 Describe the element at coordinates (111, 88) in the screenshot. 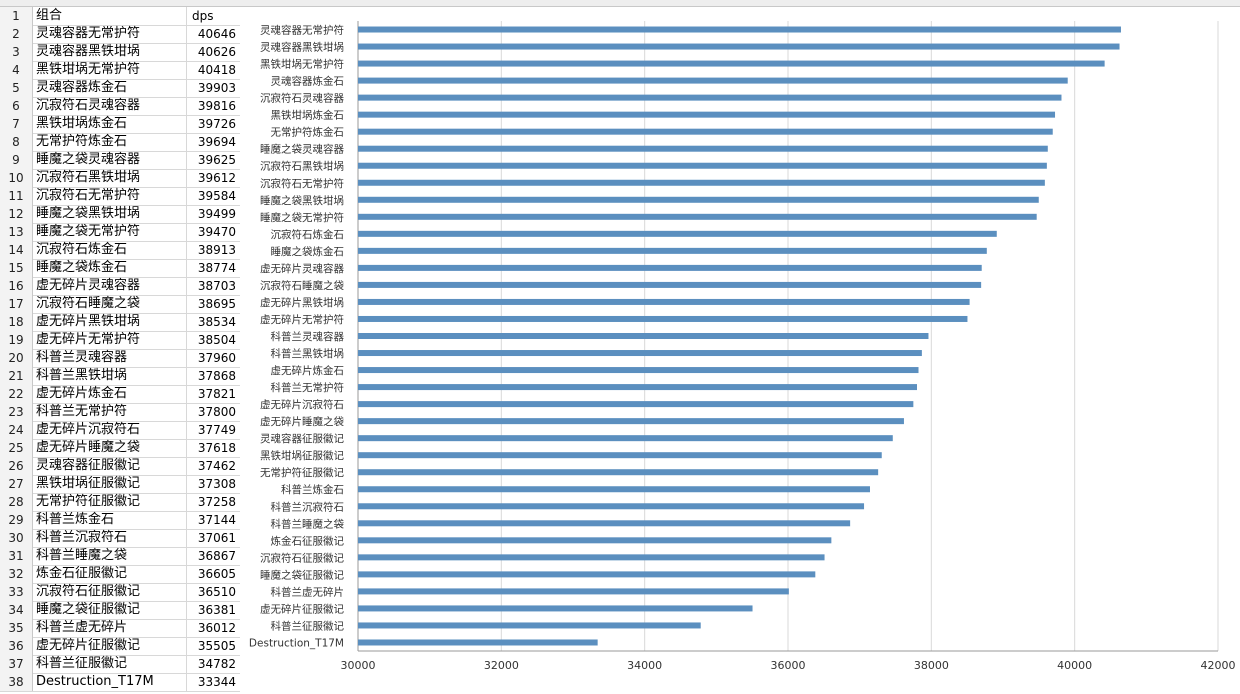

I see `cell-combo: 灵魂容器炼金石` at that location.